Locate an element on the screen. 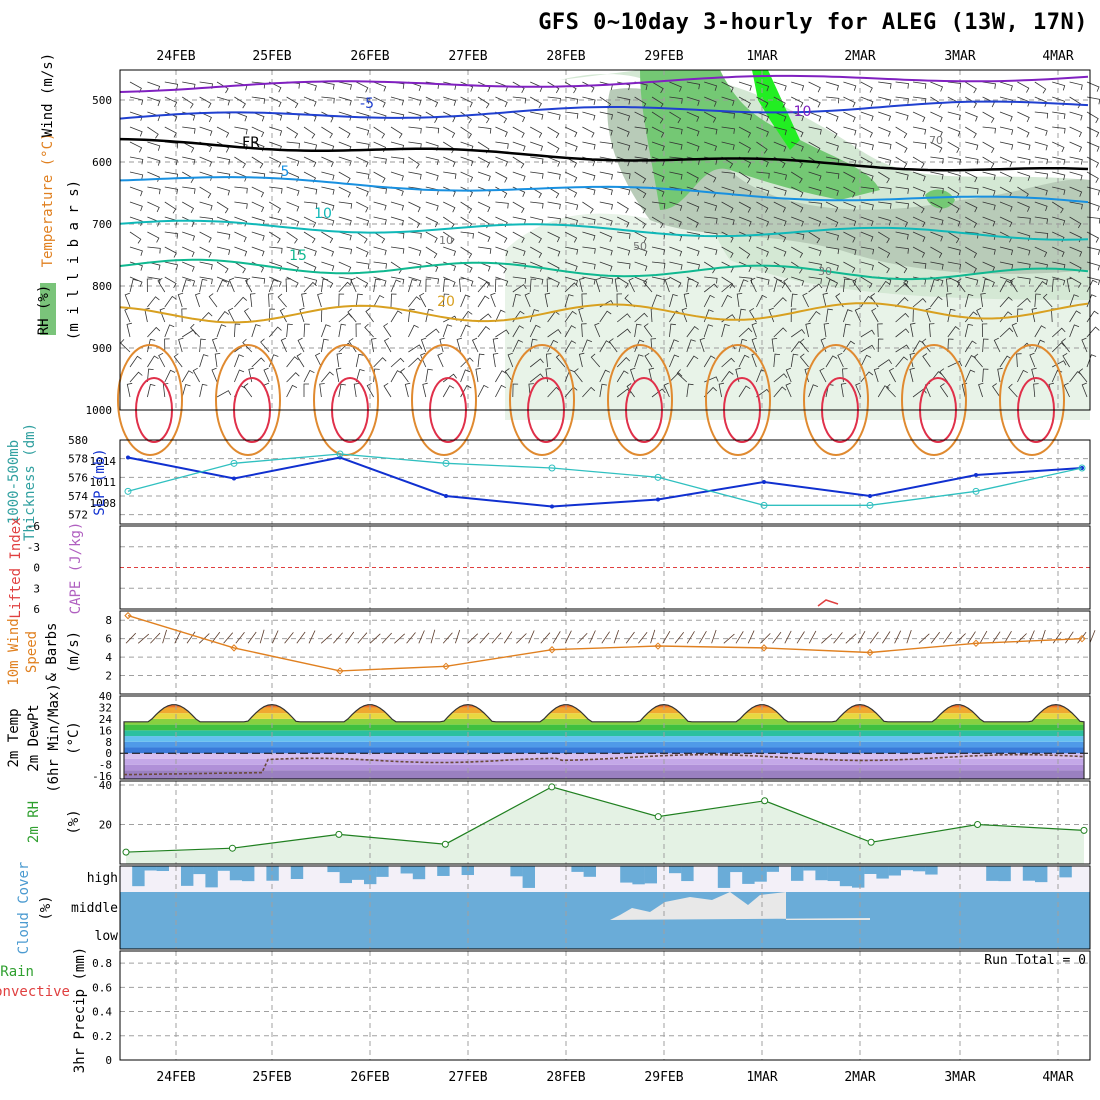 This screenshot has width=1100, height=1100. cloud-units-label: (%) is located at coordinates (46, 907).